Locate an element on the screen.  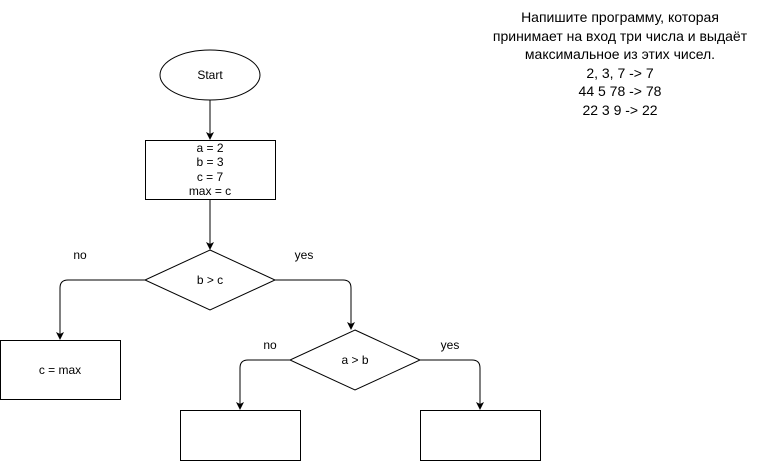
decision-a-gt-b is located at coordinates (355, 360).